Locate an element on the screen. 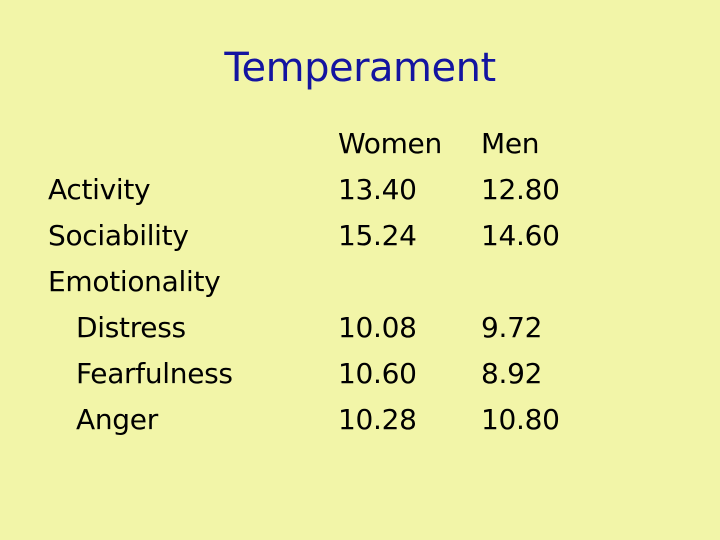 This screenshot has width=720, height=540. value-anger-men: 10.80 is located at coordinates (520, 419).